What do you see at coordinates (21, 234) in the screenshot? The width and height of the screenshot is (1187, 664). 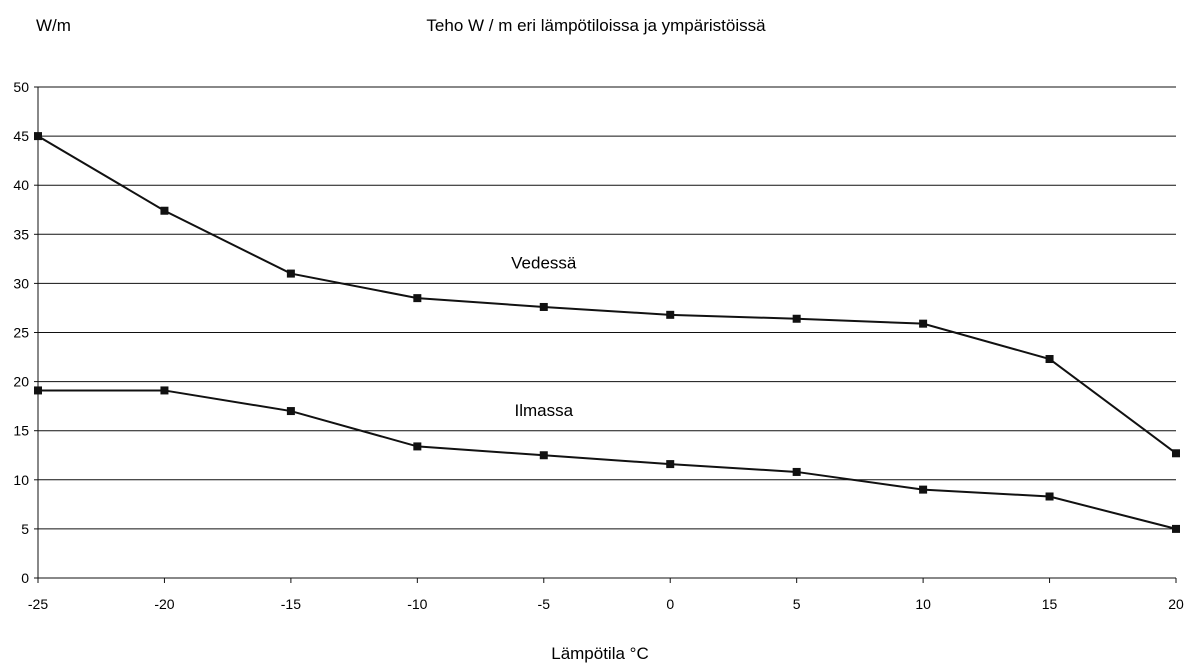 I see `y-tick-label: 35` at bounding box center [21, 234].